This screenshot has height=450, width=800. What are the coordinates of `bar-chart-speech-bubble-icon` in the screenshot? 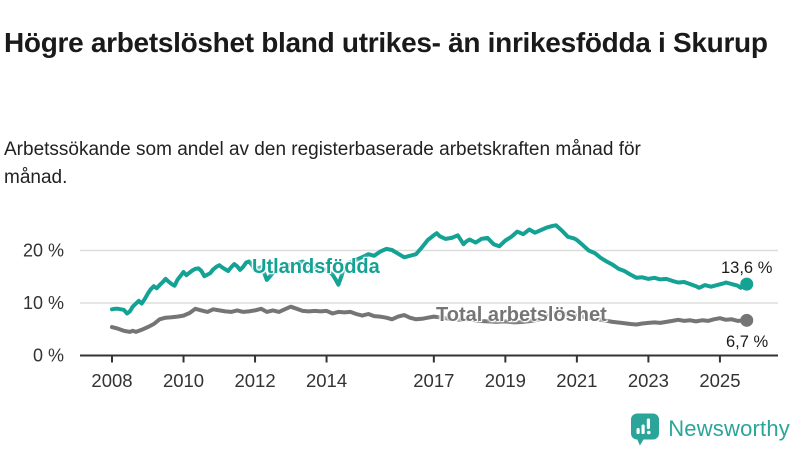 It's located at (645, 429).